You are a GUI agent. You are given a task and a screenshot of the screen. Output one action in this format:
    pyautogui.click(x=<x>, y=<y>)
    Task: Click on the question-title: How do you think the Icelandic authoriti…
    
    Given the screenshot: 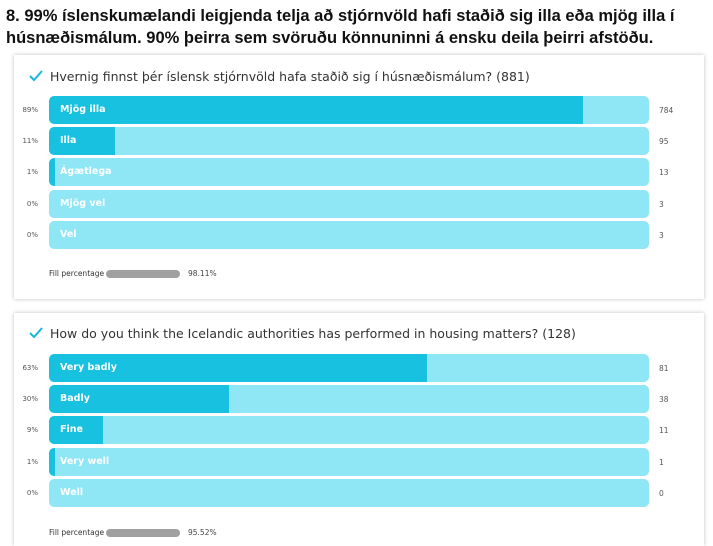 What is the action you would take?
    pyautogui.click(x=313, y=333)
    